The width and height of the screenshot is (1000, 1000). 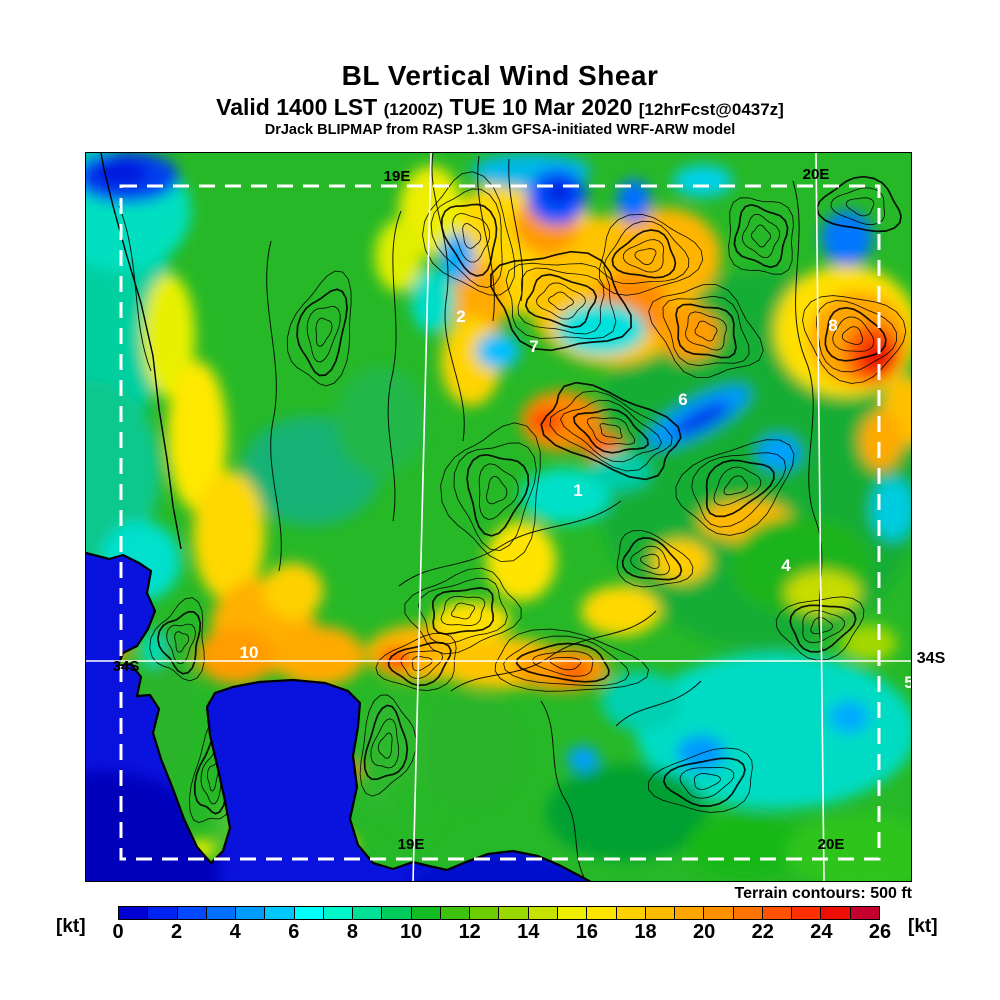 I want to click on colorbar-tick-label: 6, so click(x=294, y=932).